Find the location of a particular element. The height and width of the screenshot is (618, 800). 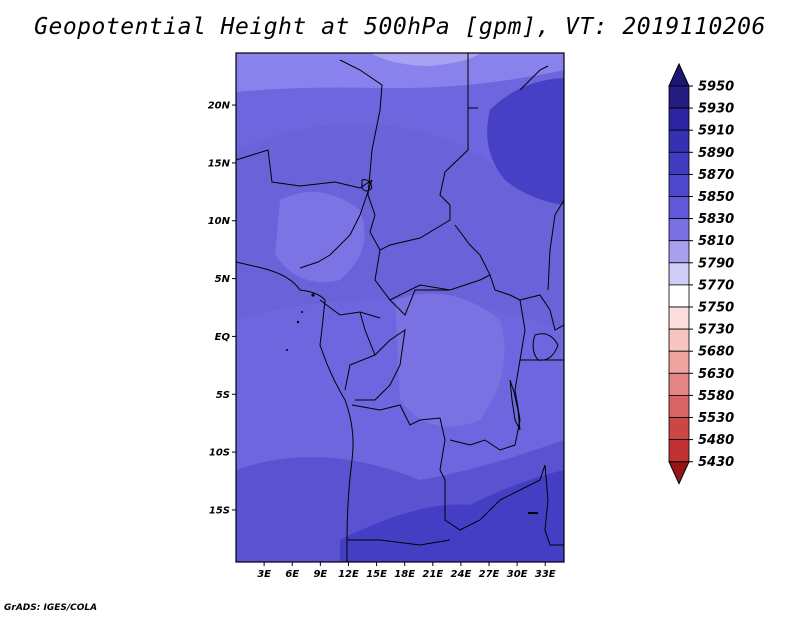

longitude-axis: 3E 6E 9E 12E 15E 18E 21E 24E 27E 30E 33E is located at coordinates (406, 571).